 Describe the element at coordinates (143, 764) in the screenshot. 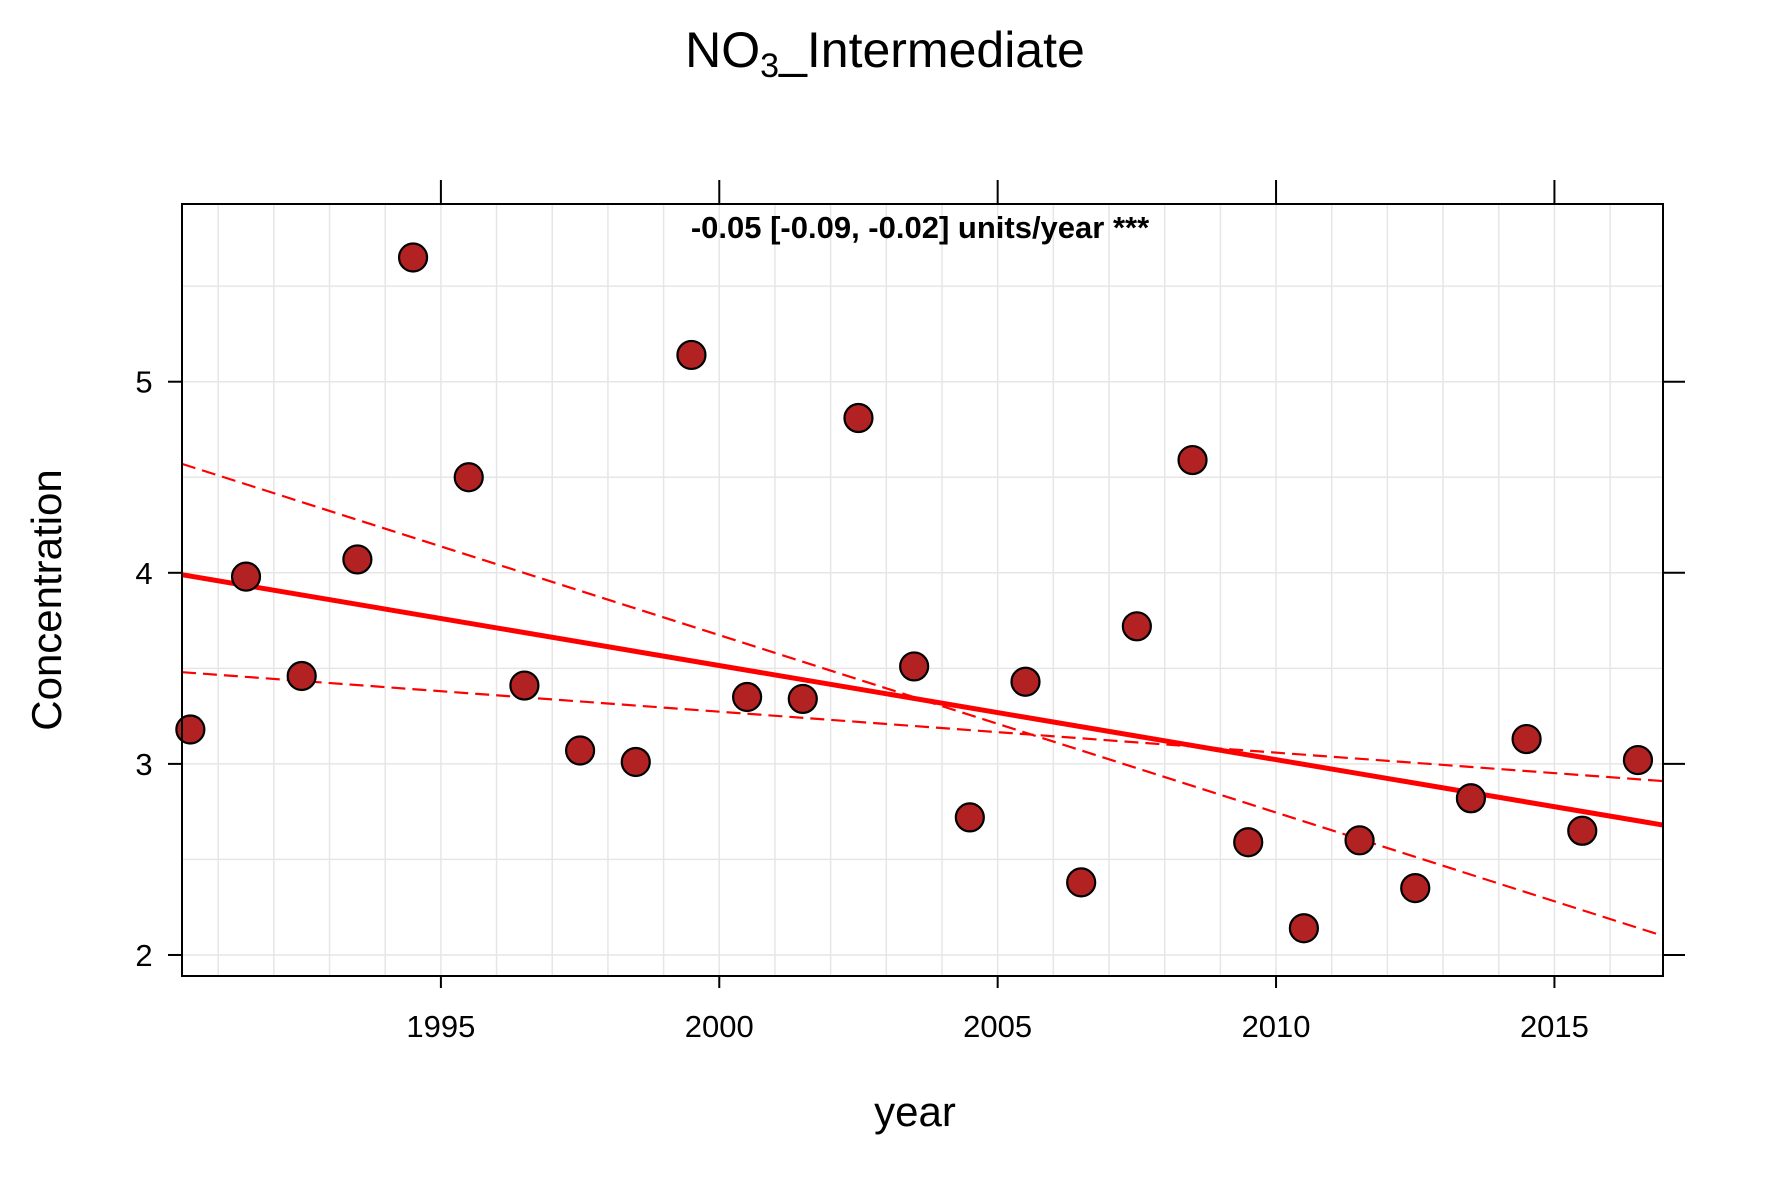

I see `y-tick-label: 3` at that location.